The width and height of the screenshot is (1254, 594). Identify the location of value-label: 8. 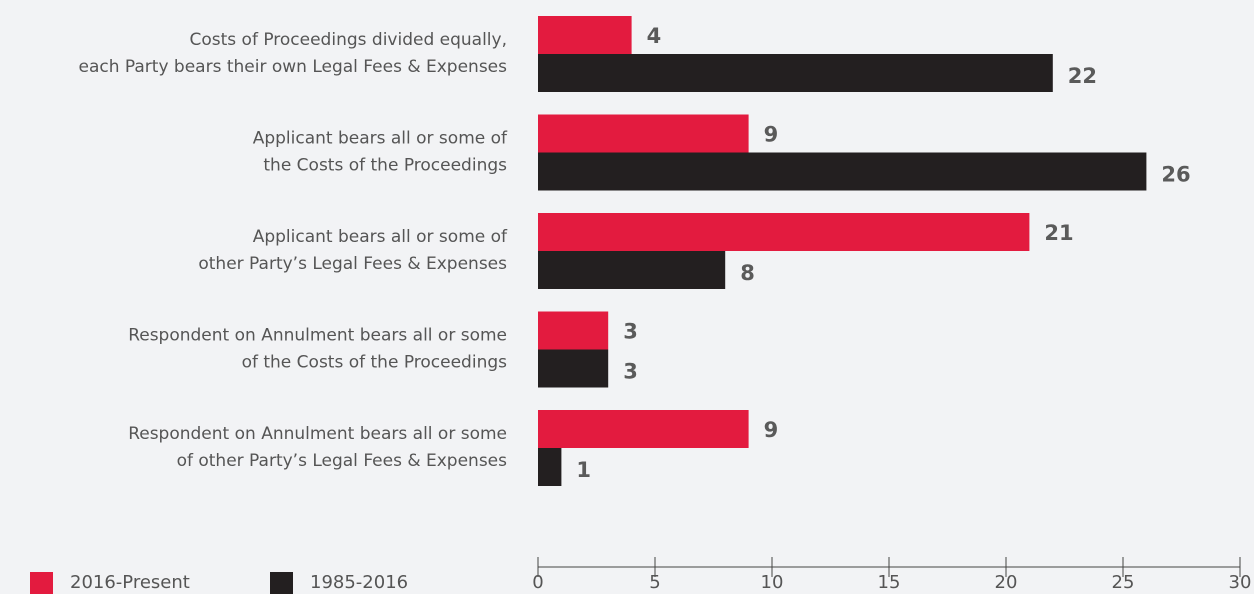
(747, 273).